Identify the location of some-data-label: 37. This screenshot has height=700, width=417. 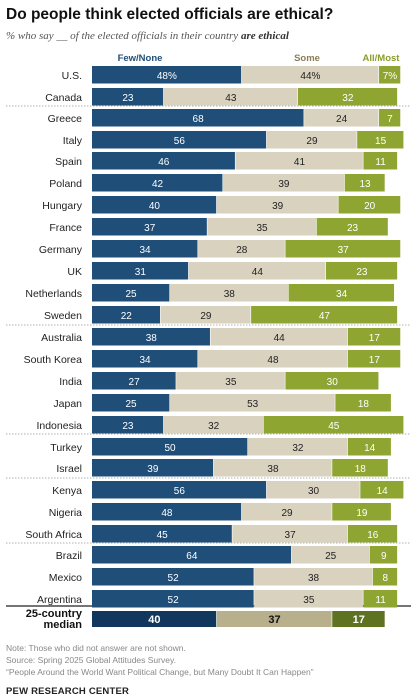
(291, 535).